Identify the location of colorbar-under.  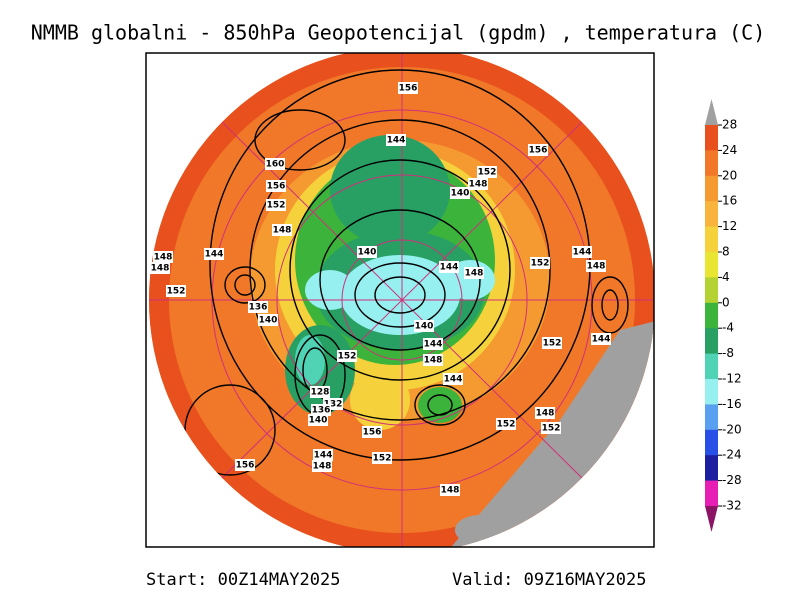
(711, 519).